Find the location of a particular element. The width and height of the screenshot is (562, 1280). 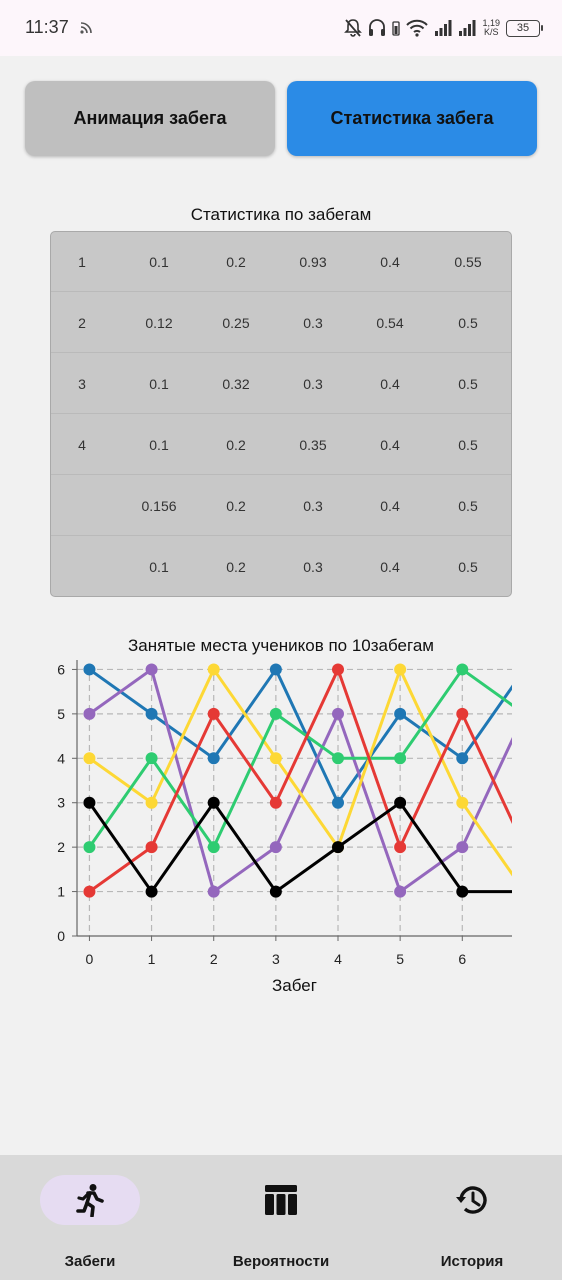

y-tick-label: 4 is located at coordinates (61, 758).